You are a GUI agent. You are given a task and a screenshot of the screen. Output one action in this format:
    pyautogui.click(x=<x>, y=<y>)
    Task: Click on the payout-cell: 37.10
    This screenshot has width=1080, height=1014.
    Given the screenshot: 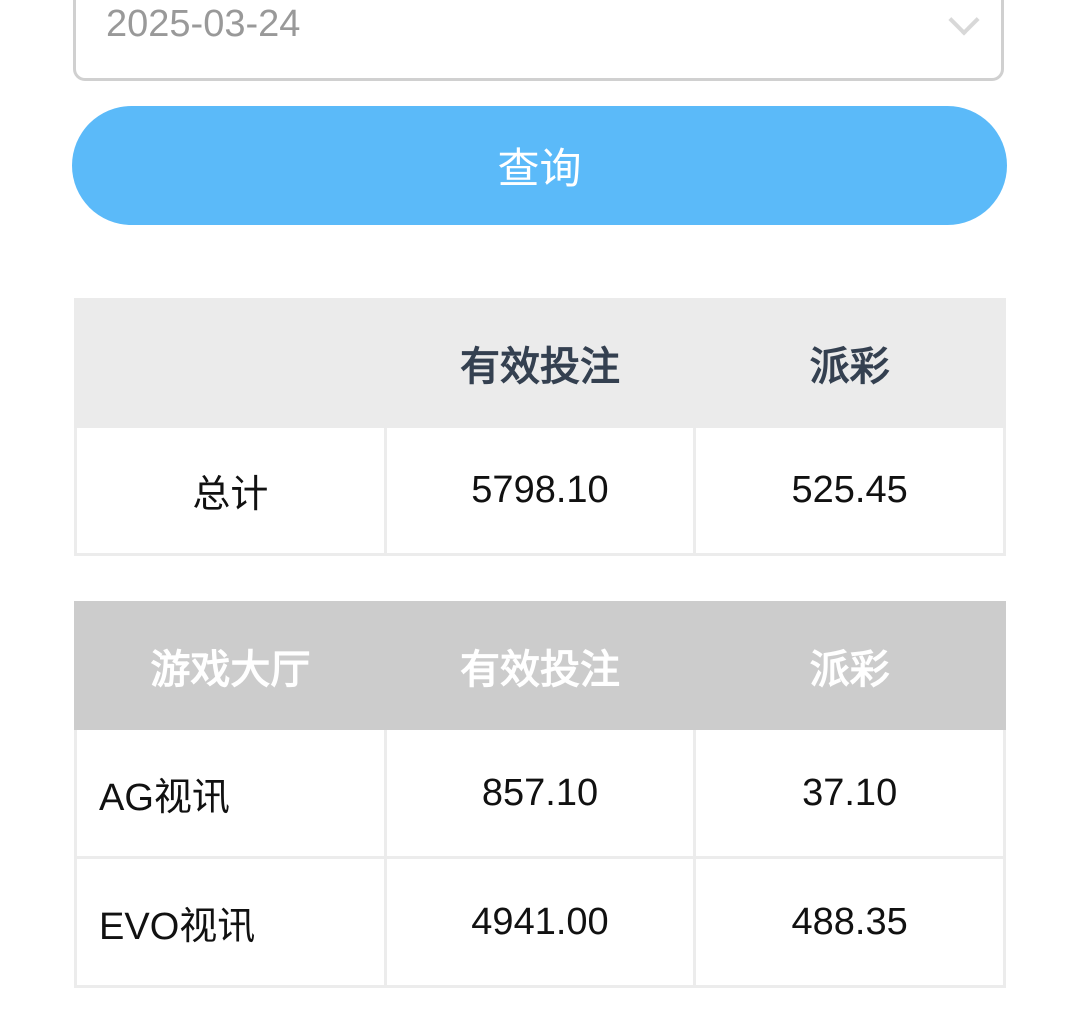 What is the action you would take?
    pyautogui.click(x=849, y=793)
    